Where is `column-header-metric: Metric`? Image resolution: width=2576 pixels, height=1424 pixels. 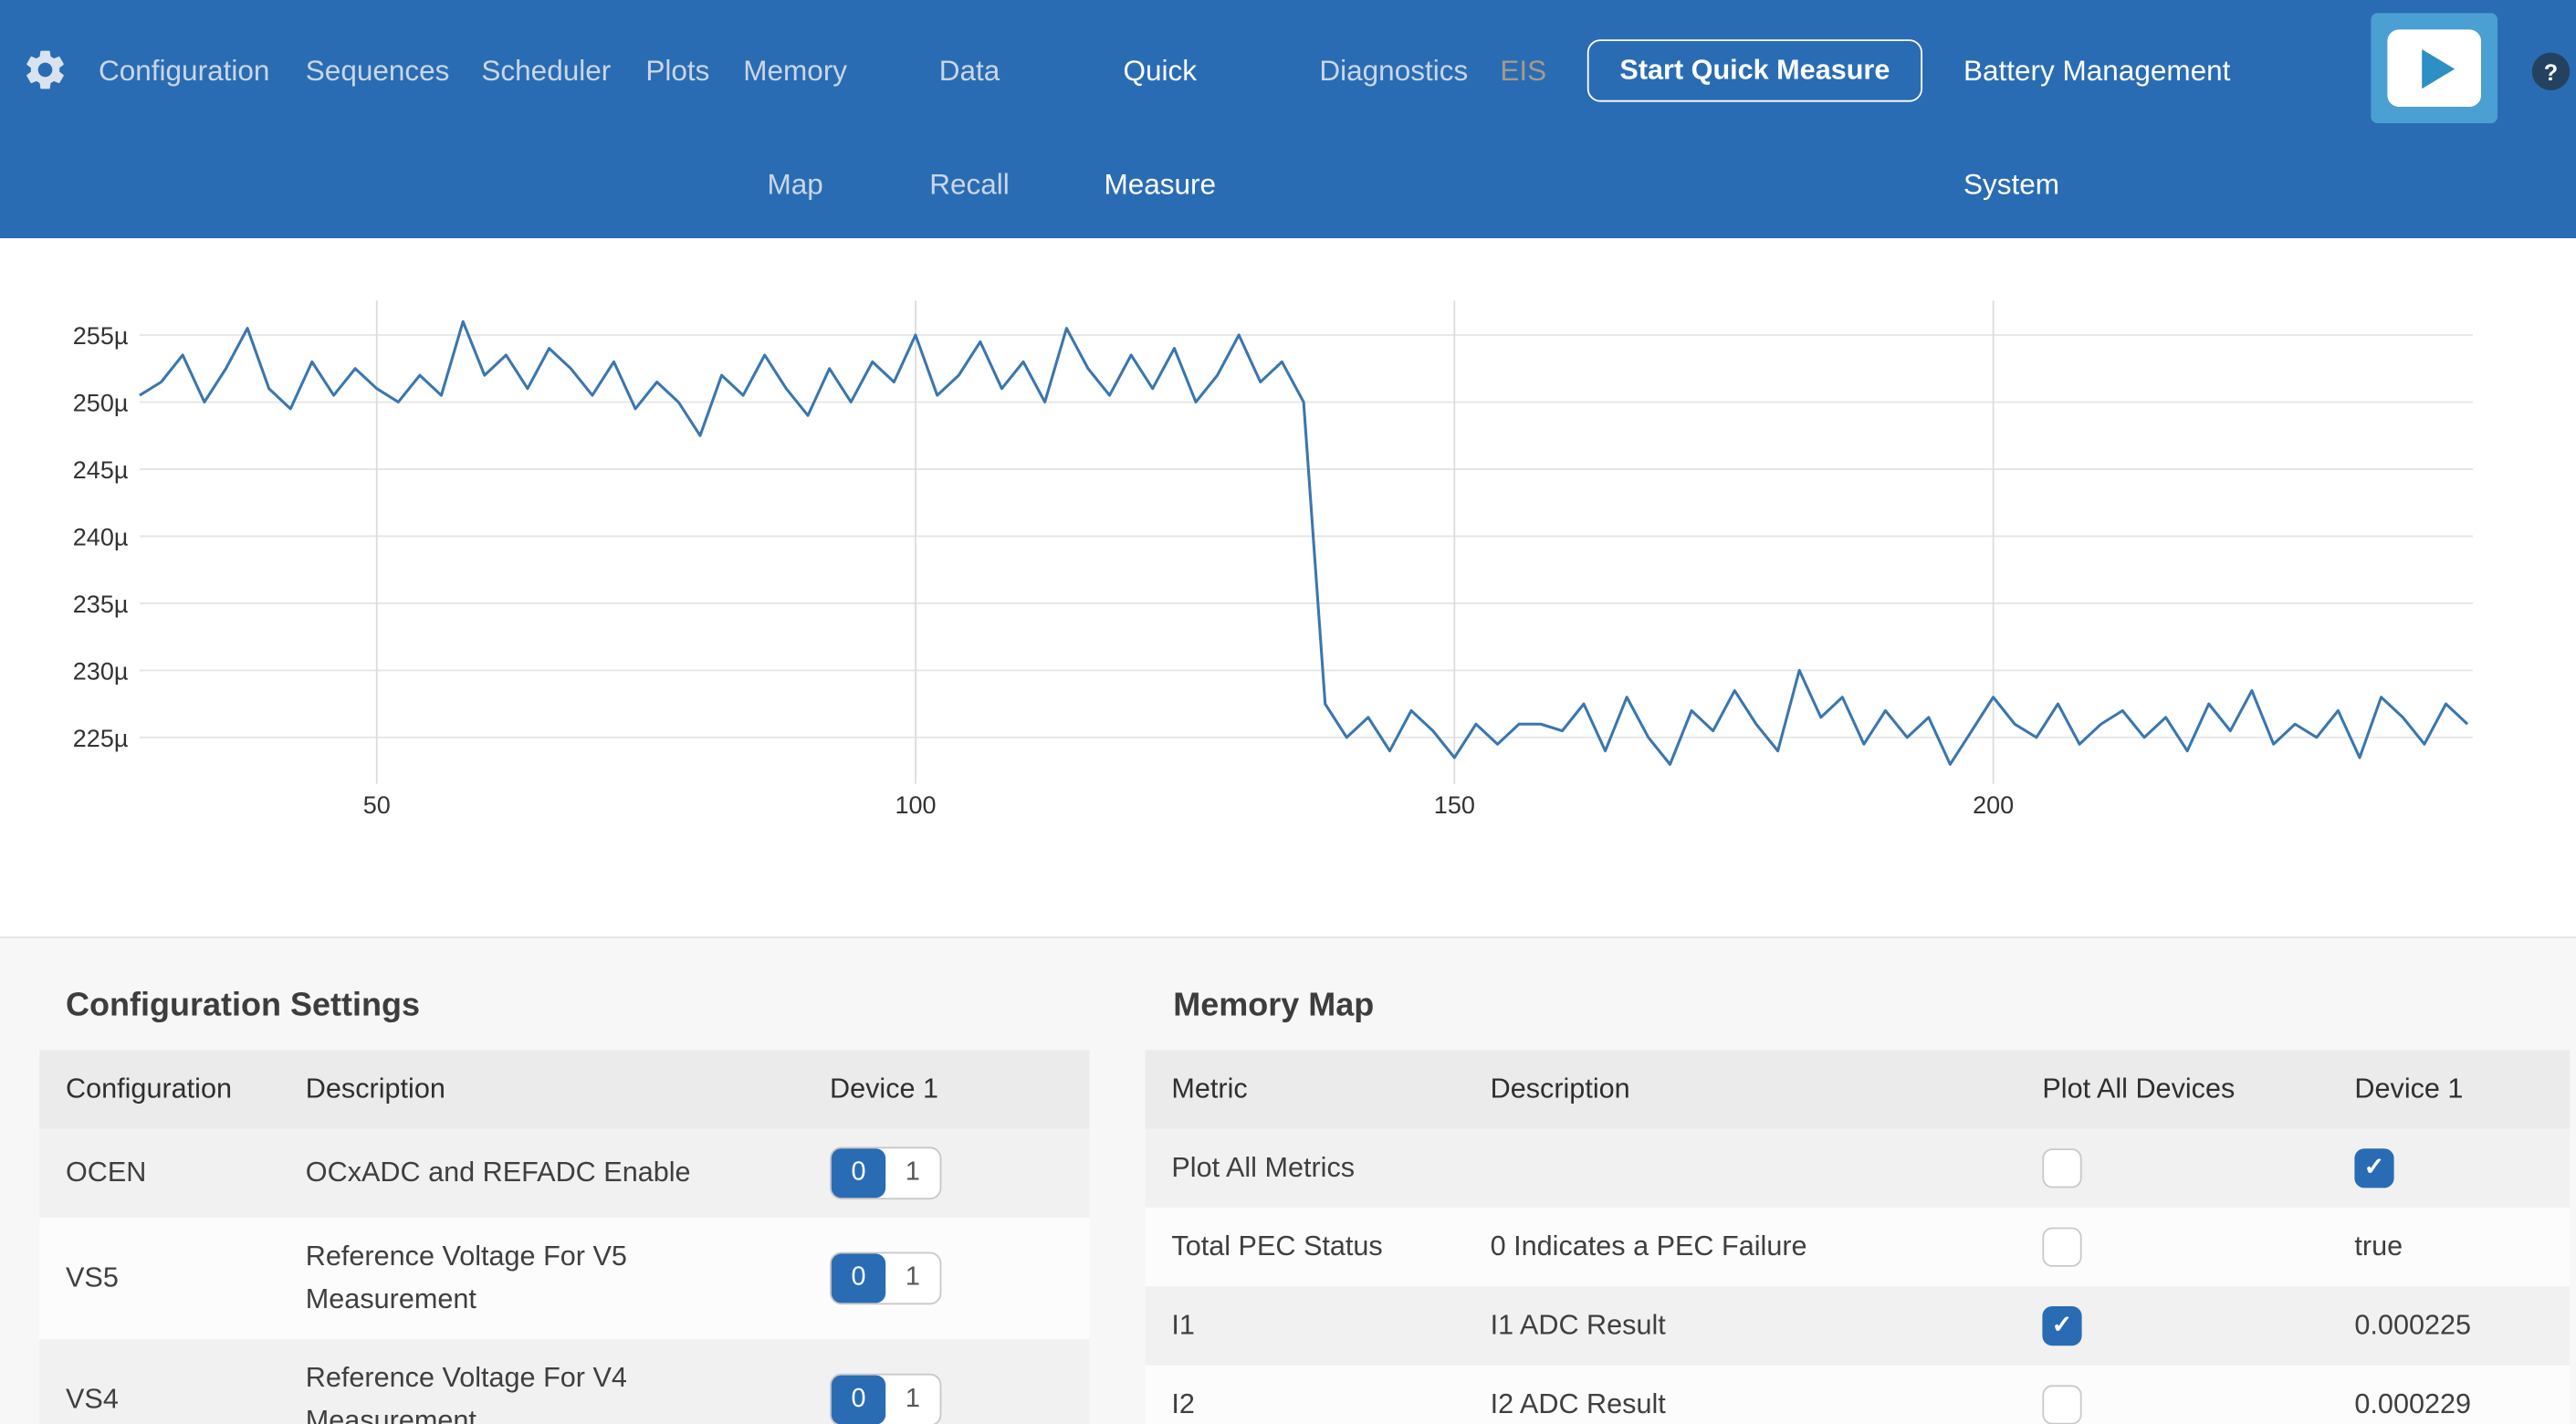 column-header-metric: Metric is located at coordinates (1209, 1089).